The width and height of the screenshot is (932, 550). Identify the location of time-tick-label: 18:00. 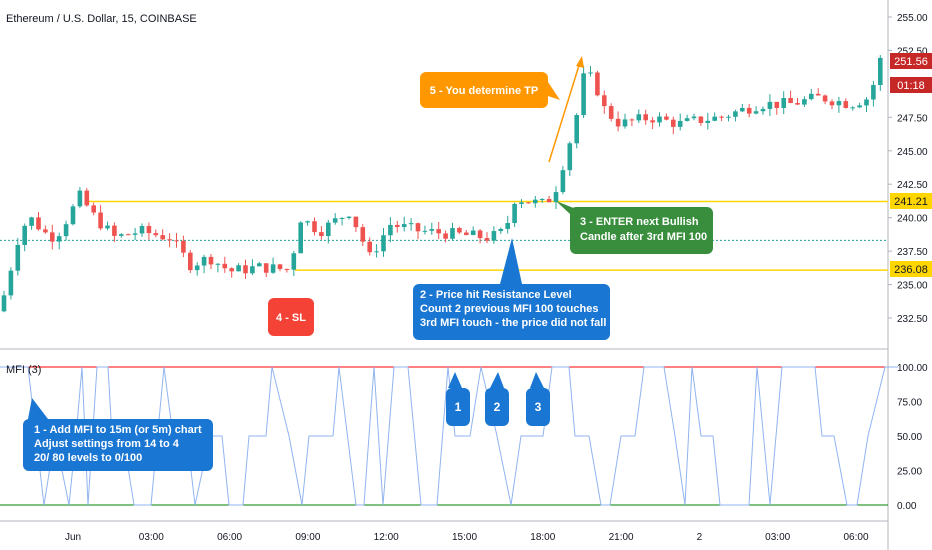
(542, 537).